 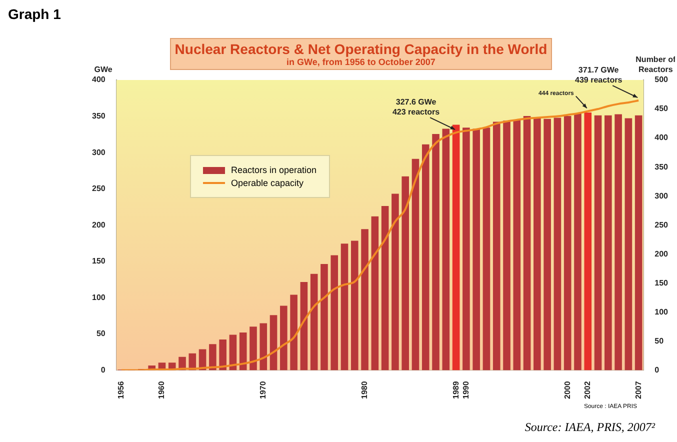 What do you see at coordinates (661, 195) in the screenshot?
I see `y2-tick-label: 300` at bounding box center [661, 195].